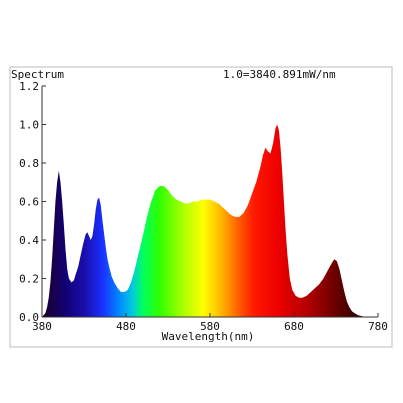  I want to click on x-tick-labels: 380 480 580 680 780, so click(210, 323).